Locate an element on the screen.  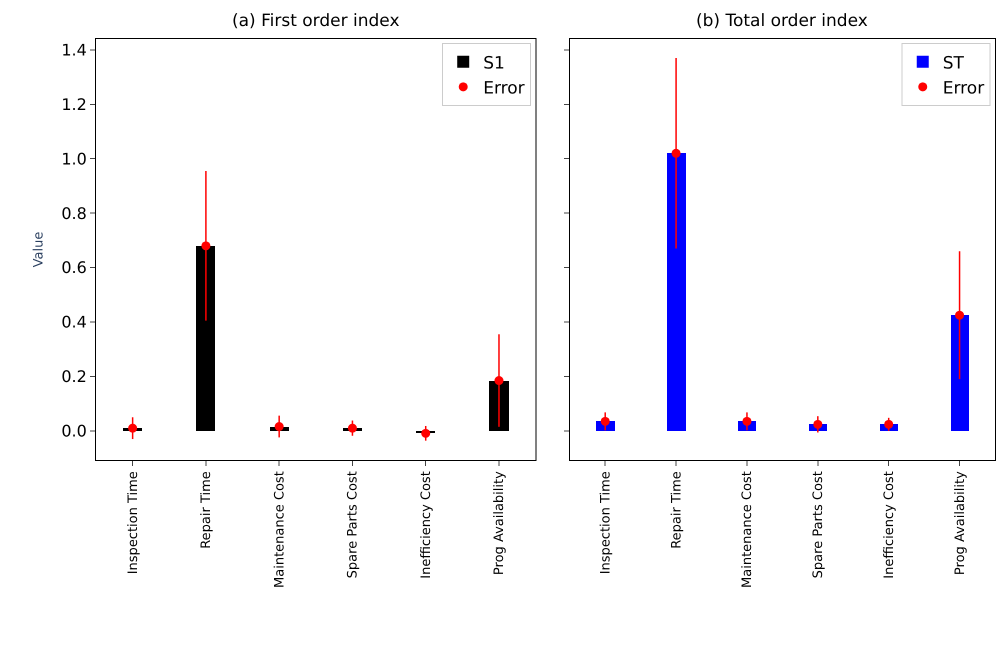
chart-title: (a) First order index is located at coordinates (316, 21).